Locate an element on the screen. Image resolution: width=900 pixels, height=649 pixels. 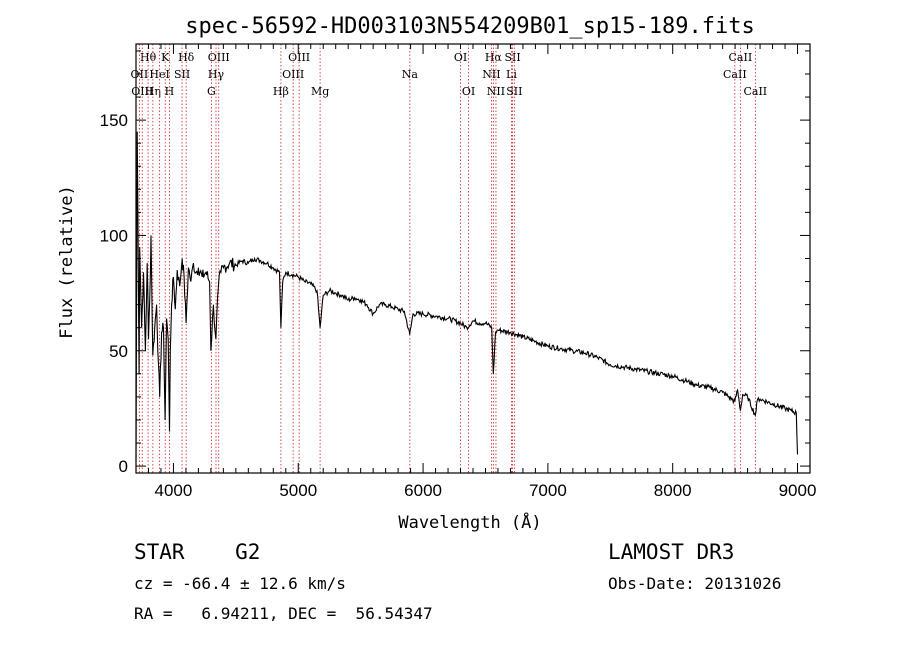
line-label: H is located at coordinates (170, 91).